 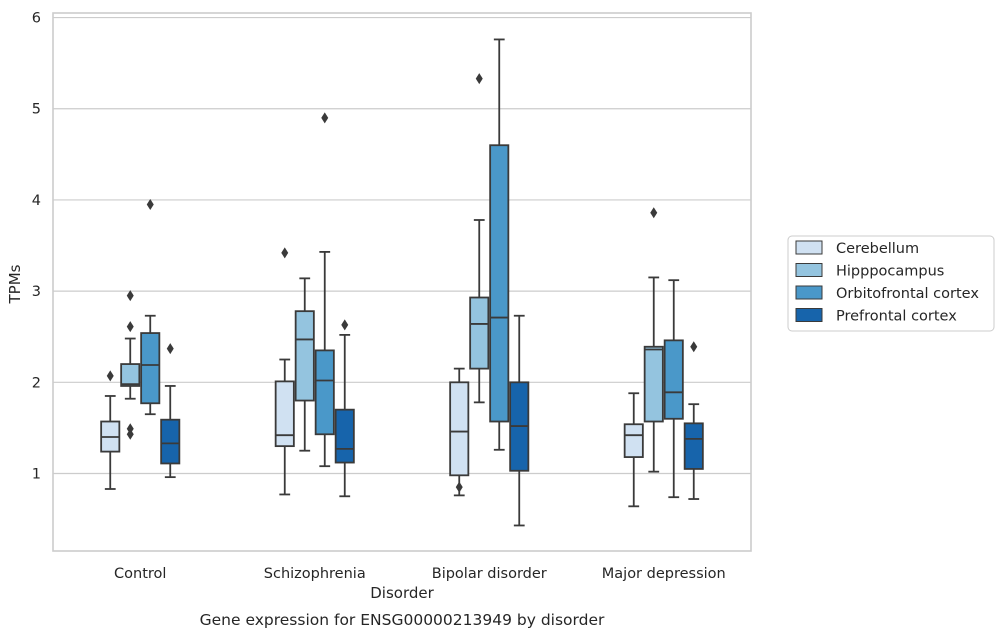 I want to click on legend-frame, so click(x=891, y=283).